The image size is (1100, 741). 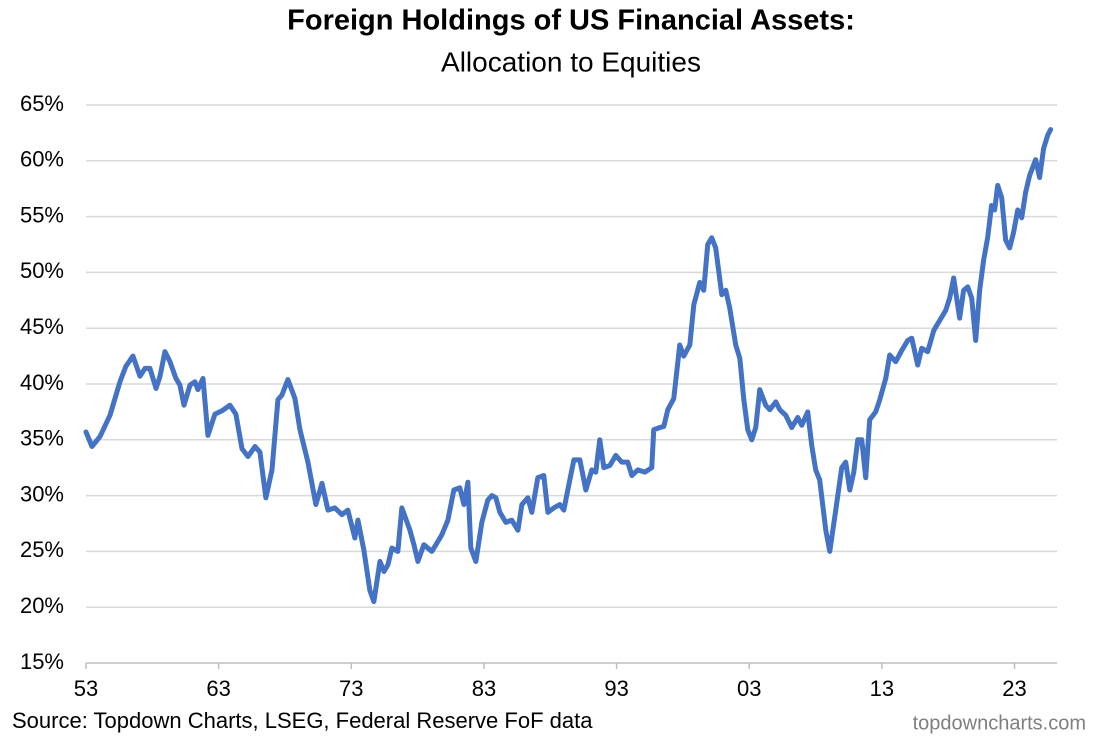 I want to click on y-tick-label: 25%, so click(x=42, y=549).